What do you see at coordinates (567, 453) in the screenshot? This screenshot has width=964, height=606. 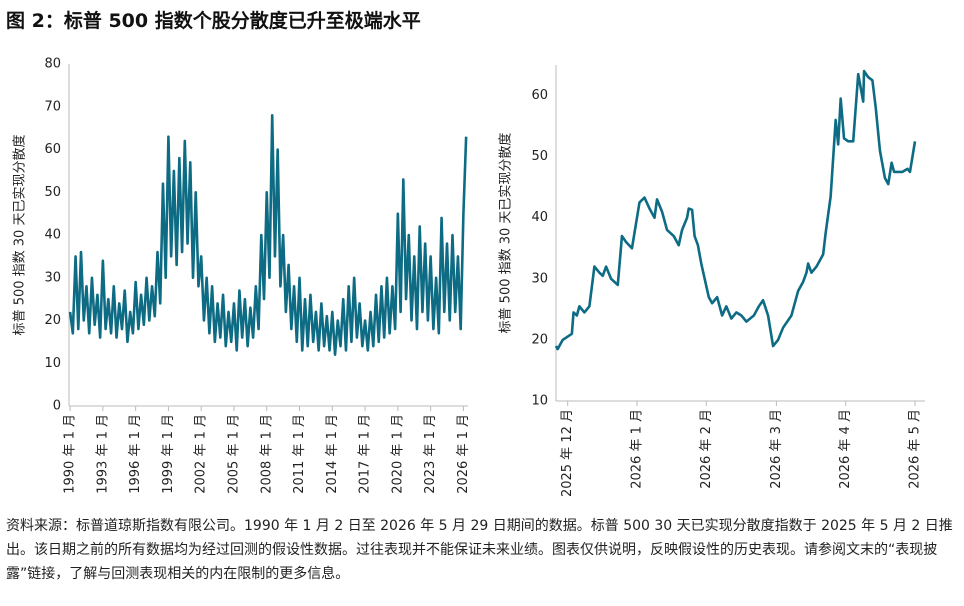 I see `x-tick-label: 2025 年 12 月` at bounding box center [567, 453].